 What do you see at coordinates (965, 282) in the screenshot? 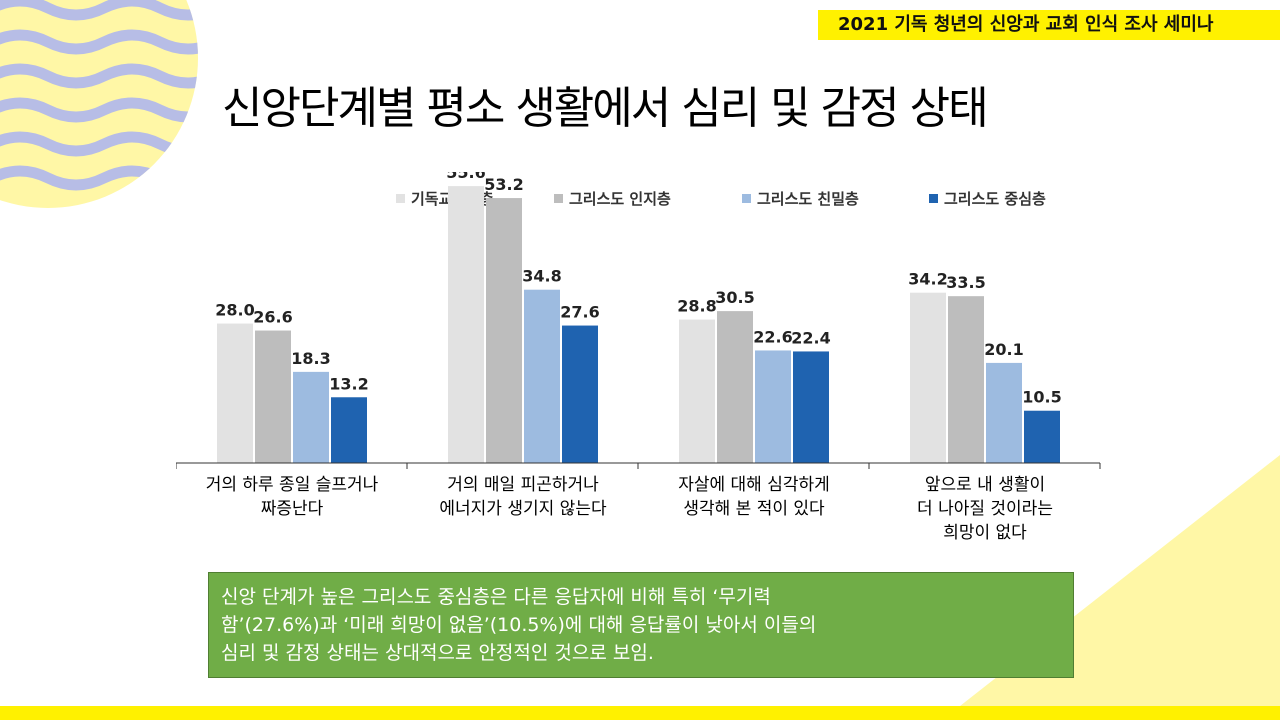
I see `data-label: 33.5` at bounding box center [965, 282].